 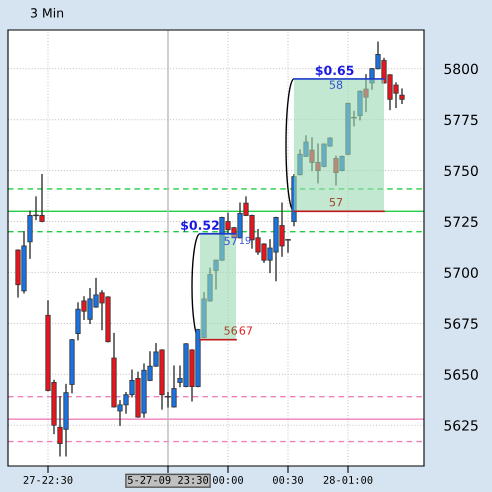 What do you see at coordinates (47, 13) in the screenshot?
I see `chart-title: 3 Min` at bounding box center [47, 13].